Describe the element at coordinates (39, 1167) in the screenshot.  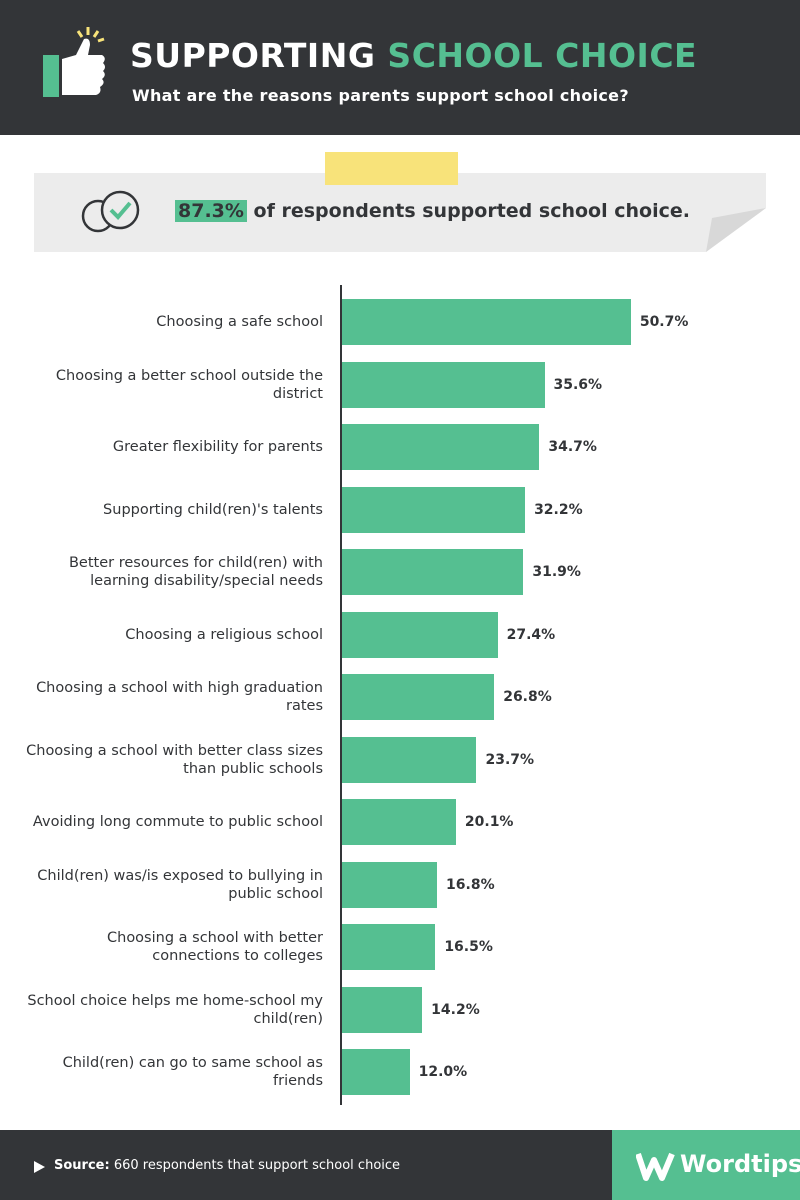
I see `play-icon` at that location.